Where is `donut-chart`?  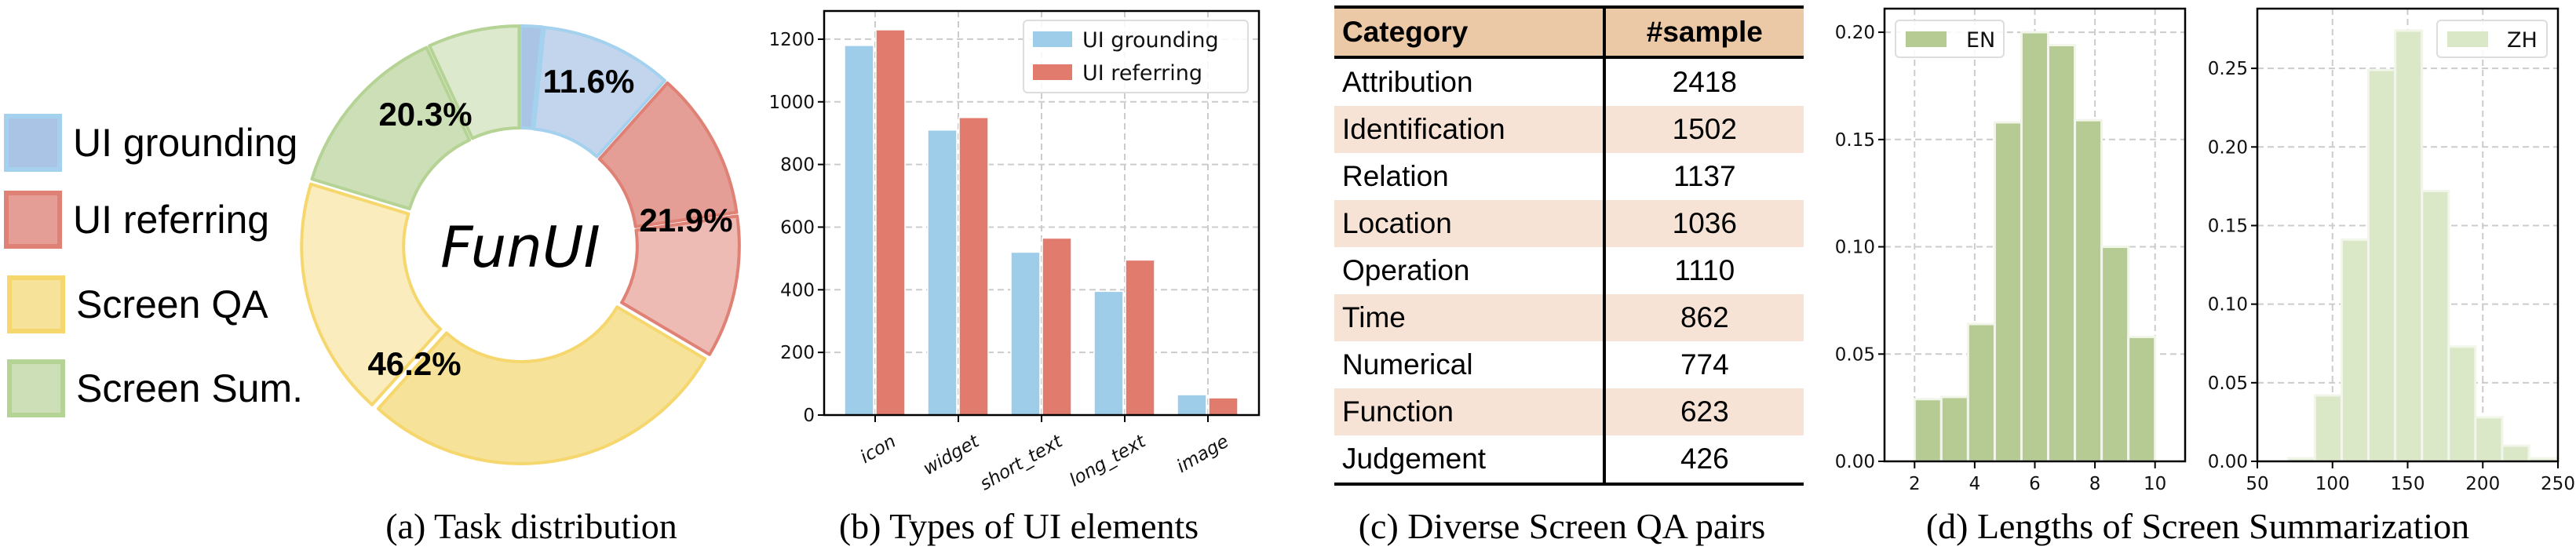
donut-chart is located at coordinates (520, 244).